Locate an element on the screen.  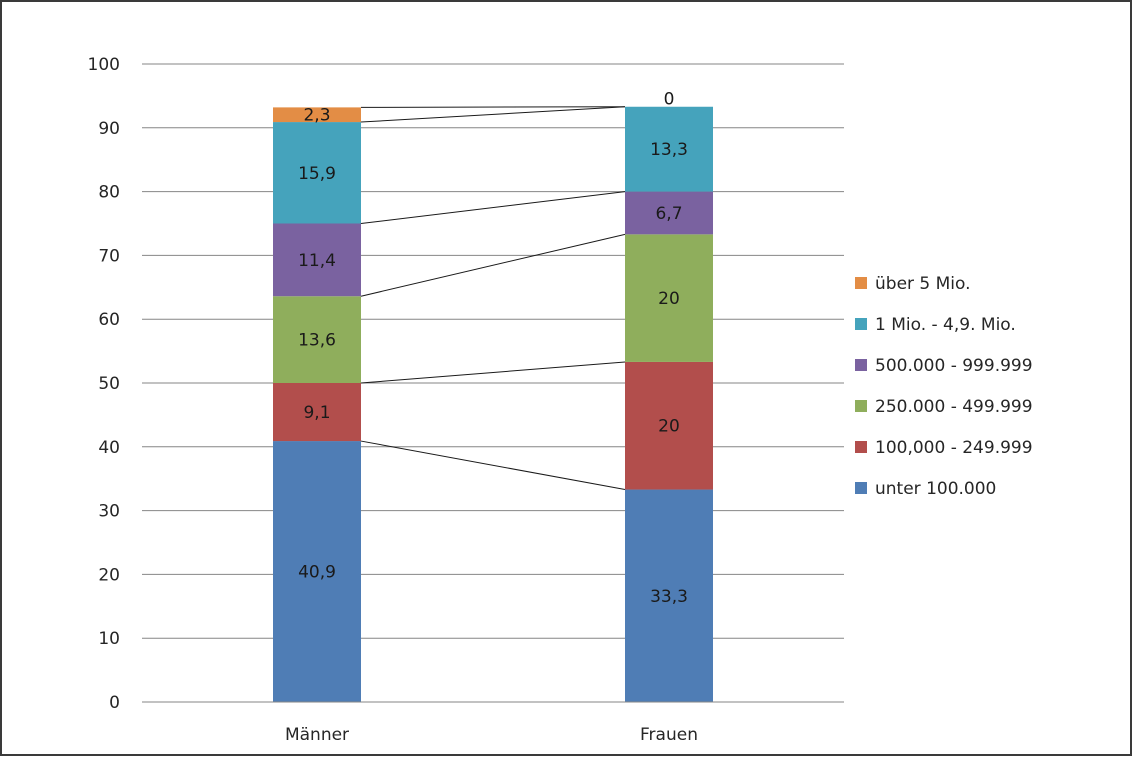
data-label-5-0: 2,3 is located at coordinates (316, 116).